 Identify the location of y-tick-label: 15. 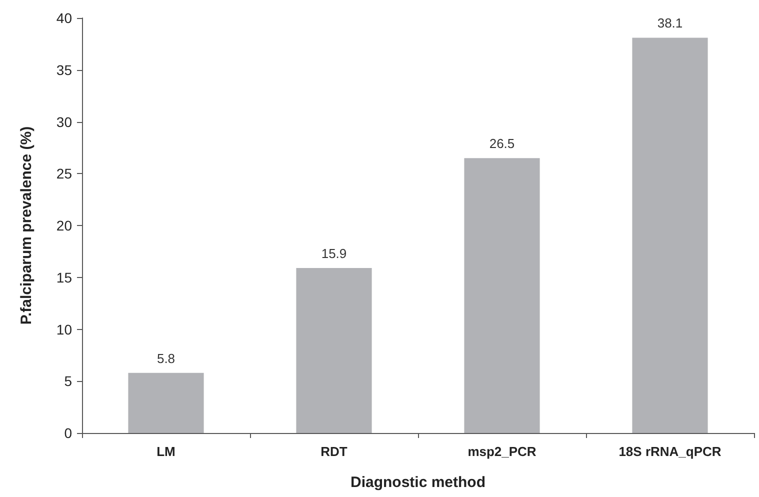
(64, 277).